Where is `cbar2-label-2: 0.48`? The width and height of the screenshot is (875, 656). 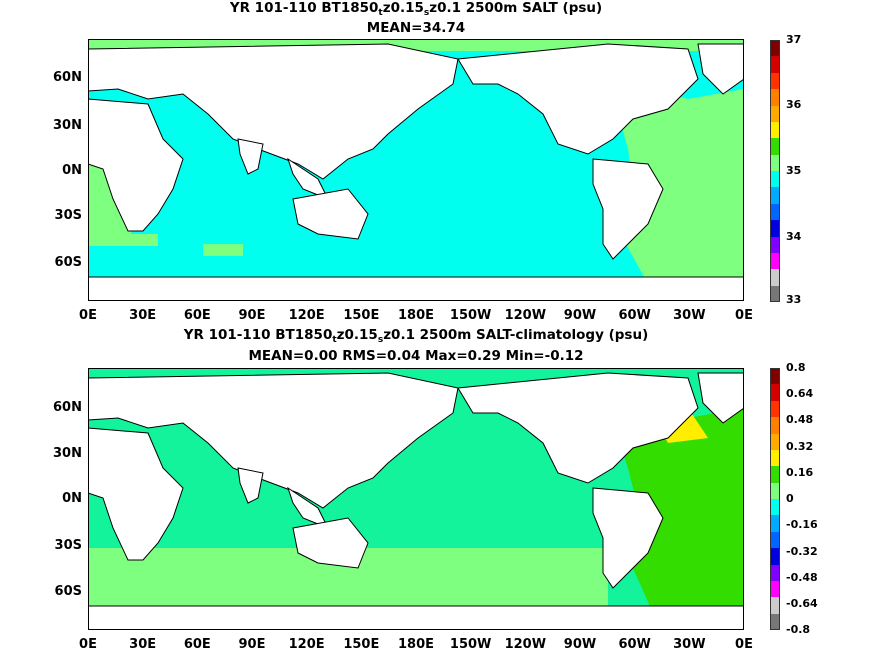 cbar2-label-2: 0.48 is located at coordinates (800, 419).